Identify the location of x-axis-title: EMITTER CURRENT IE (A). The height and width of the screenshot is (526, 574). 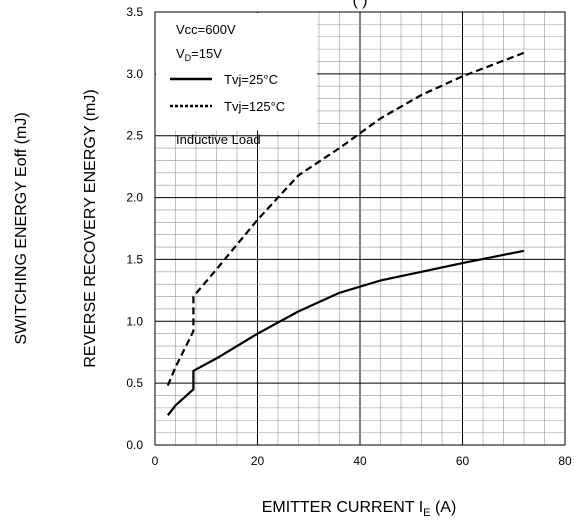
(359, 509).